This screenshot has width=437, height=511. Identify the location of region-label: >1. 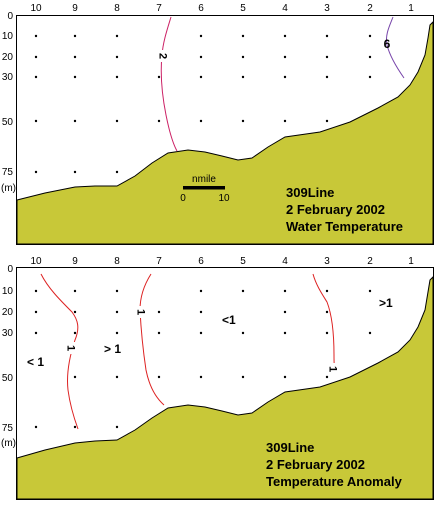
(386, 303).